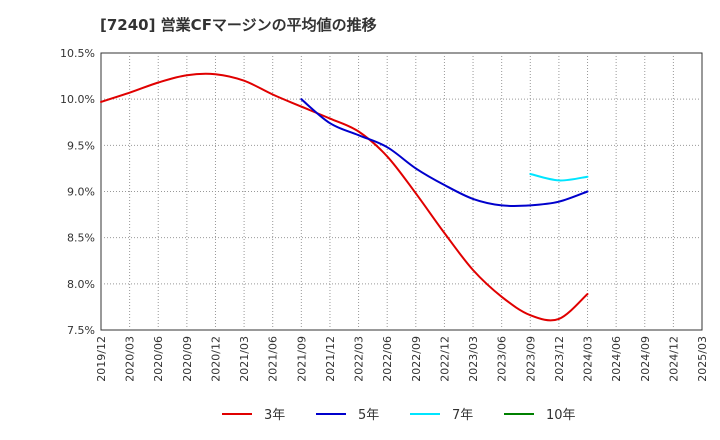 This screenshot has height=440, width=720. What do you see at coordinates (301, 359) in the screenshot?
I see `x-tick-label: 2021/09` at bounding box center [301, 359].